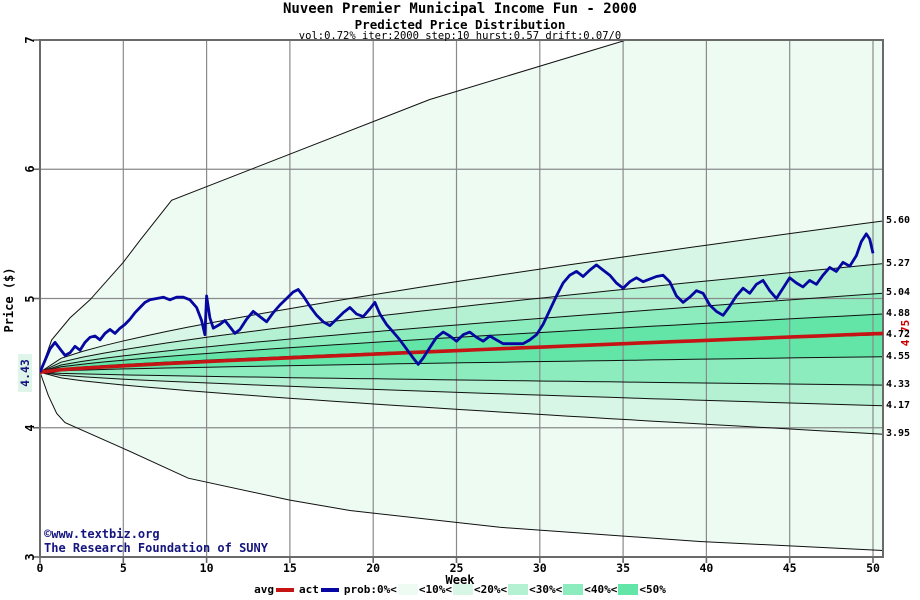  What do you see at coordinates (289, 568) in the screenshot?
I see `x-tick-label: 15` at bounding box center [289, 568].